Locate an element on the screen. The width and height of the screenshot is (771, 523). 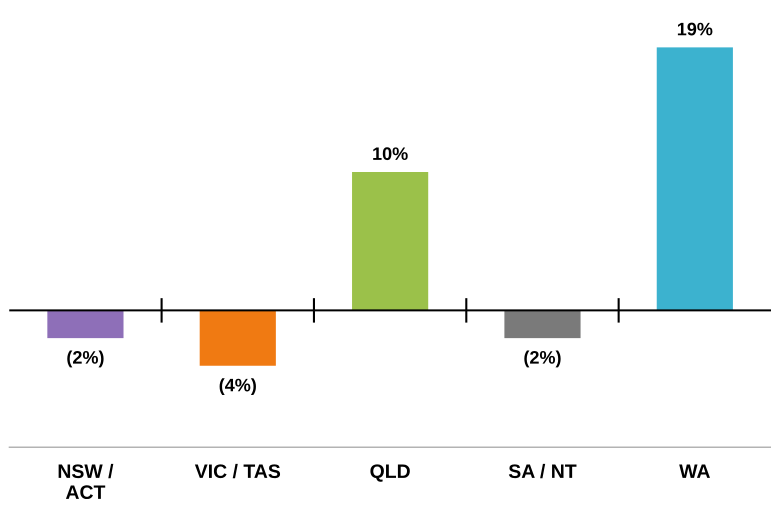
x-tick-label: WA is located at coordinates (694, 471).